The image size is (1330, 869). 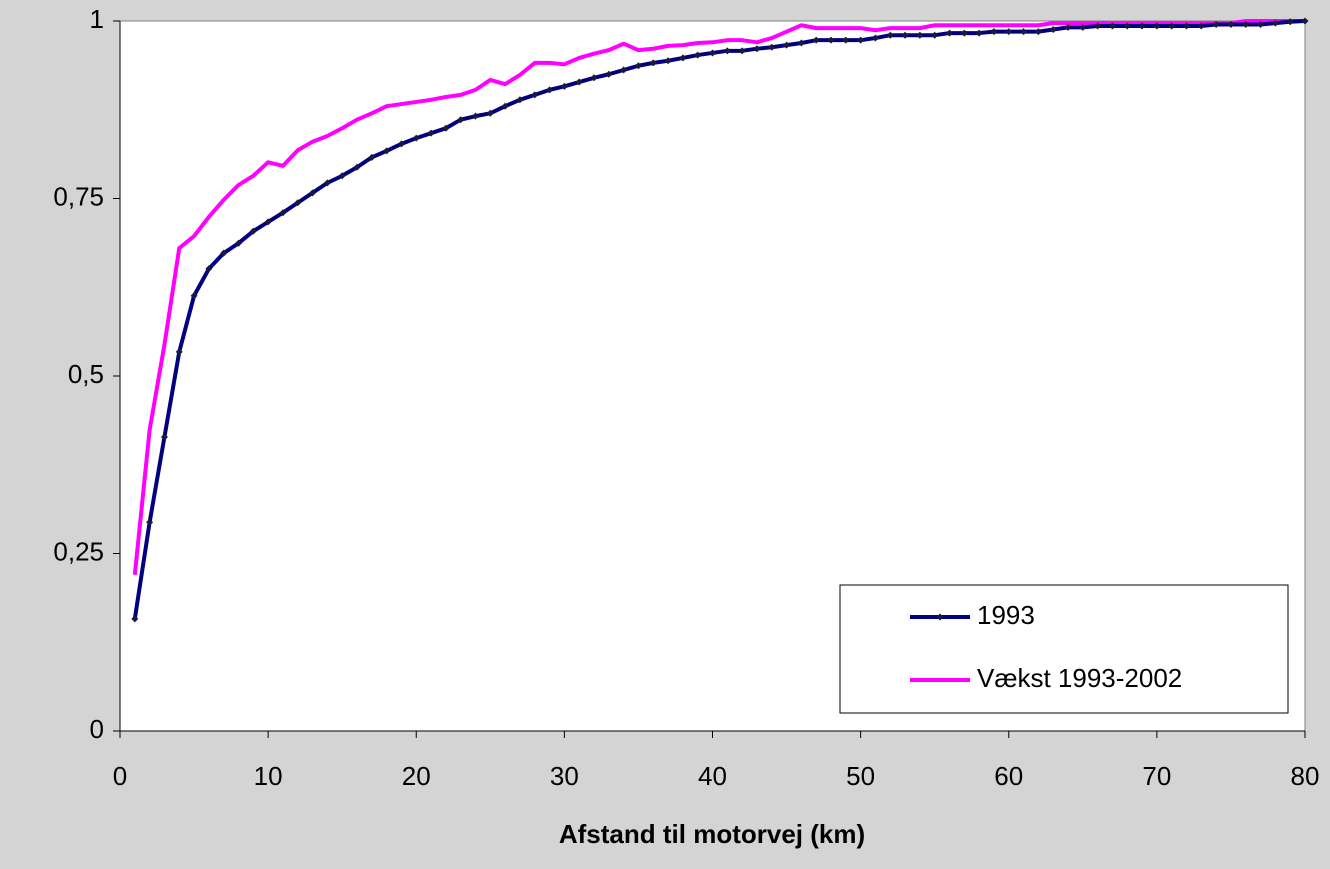 I want to click on x-tick-label: 60, so click(x=1008, y=776).